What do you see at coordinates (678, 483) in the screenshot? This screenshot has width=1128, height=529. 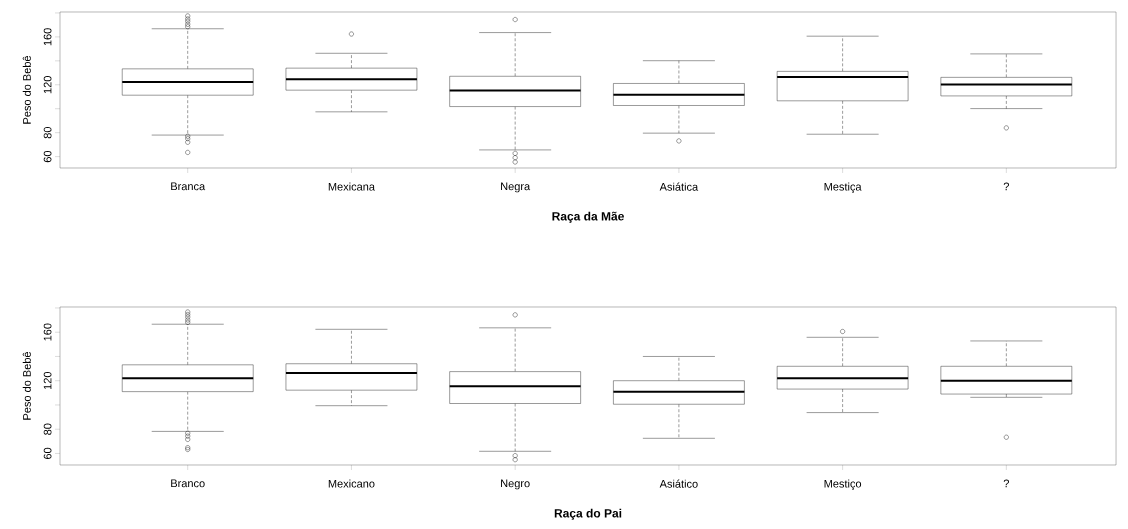 I see `x-tick-label: Asiático` at bounding box center [678, 483].